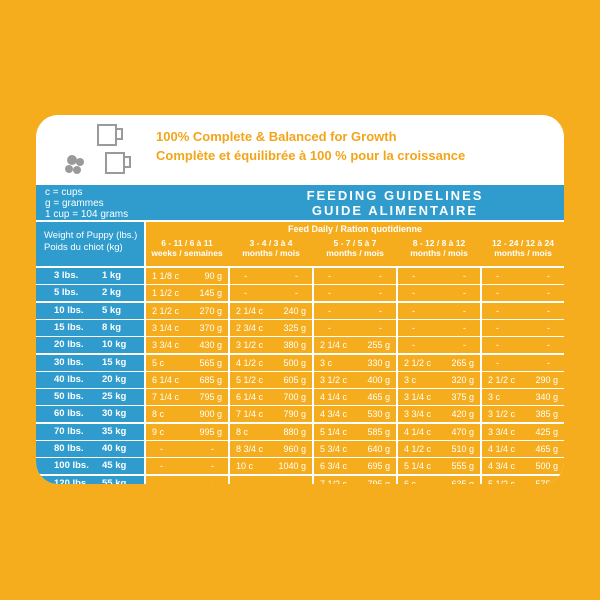 This screenshot has width=600, height=600. Describe the element at coordinates (378, 362) in the screenshot. I see `grams-amount: 330 g` at that location.